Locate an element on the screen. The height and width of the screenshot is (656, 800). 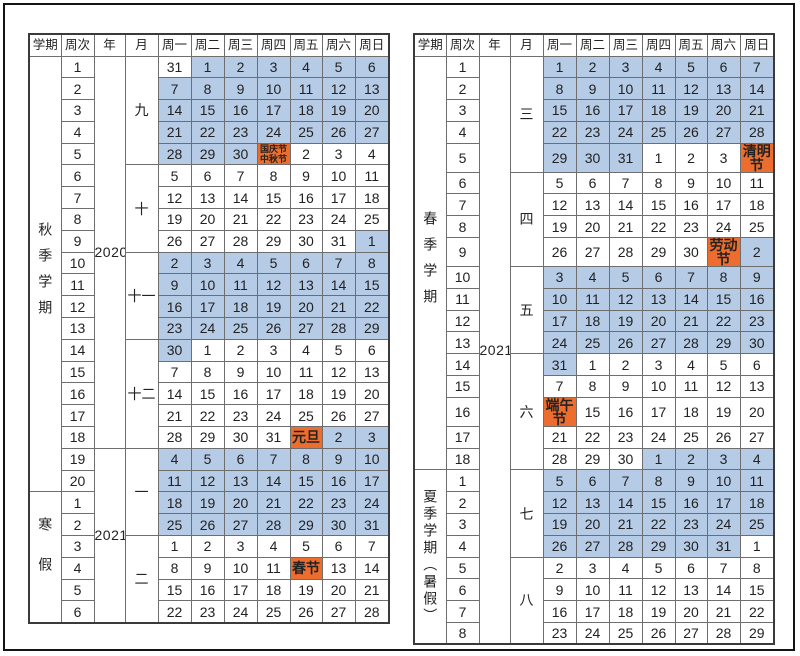
festival-cell: 端午节 is located at coordinates (559, 411).